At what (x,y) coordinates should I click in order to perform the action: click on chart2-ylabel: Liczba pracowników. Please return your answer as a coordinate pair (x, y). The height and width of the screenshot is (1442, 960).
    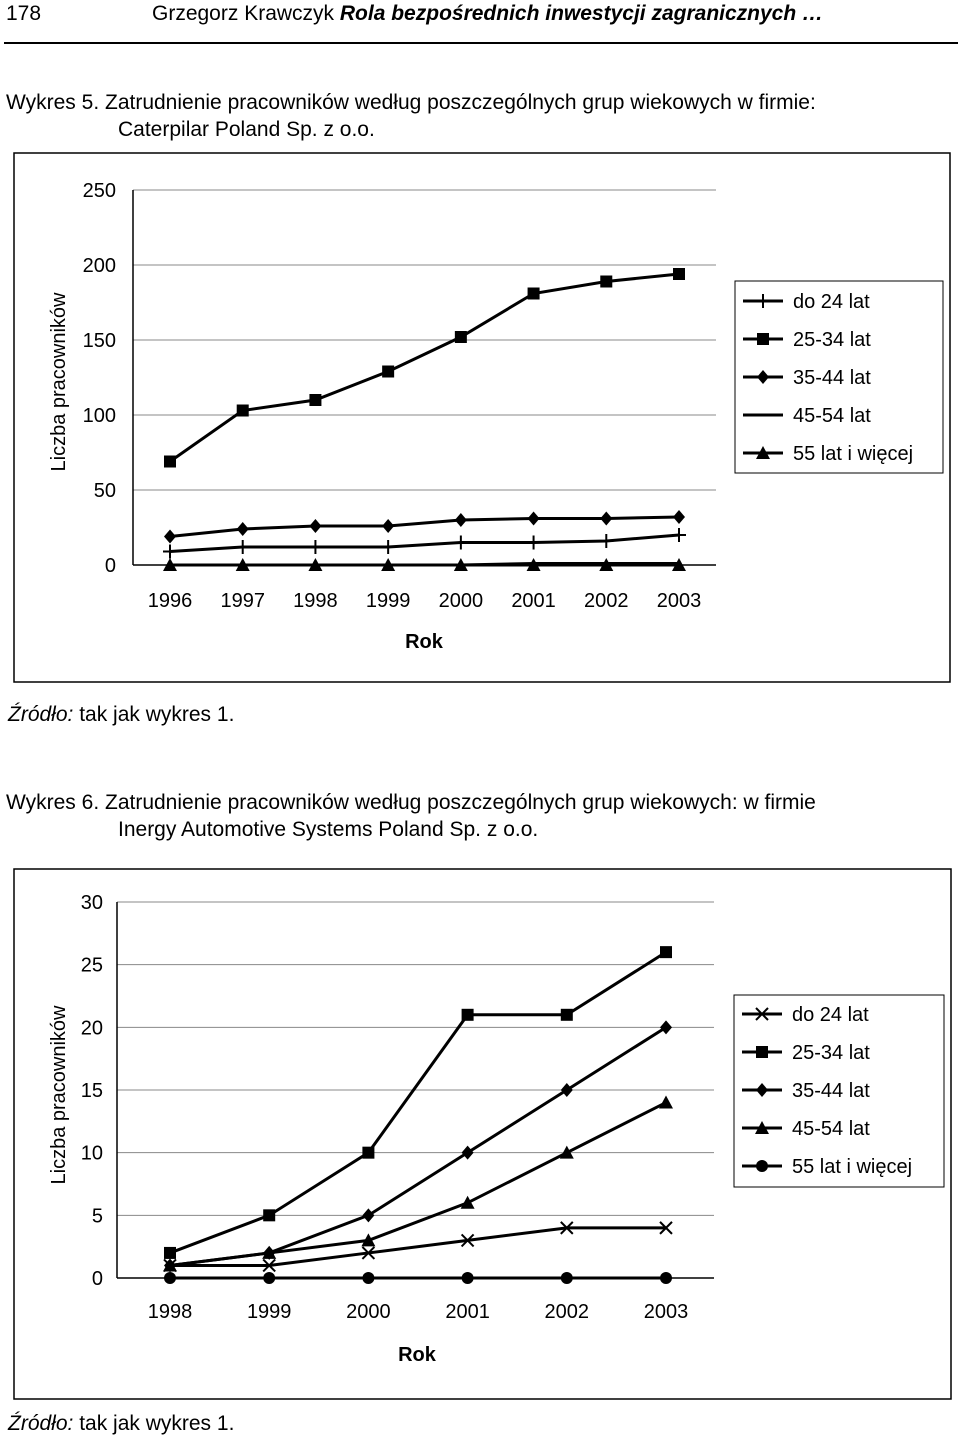
    Looking at the image, I should click on (59, 1095).